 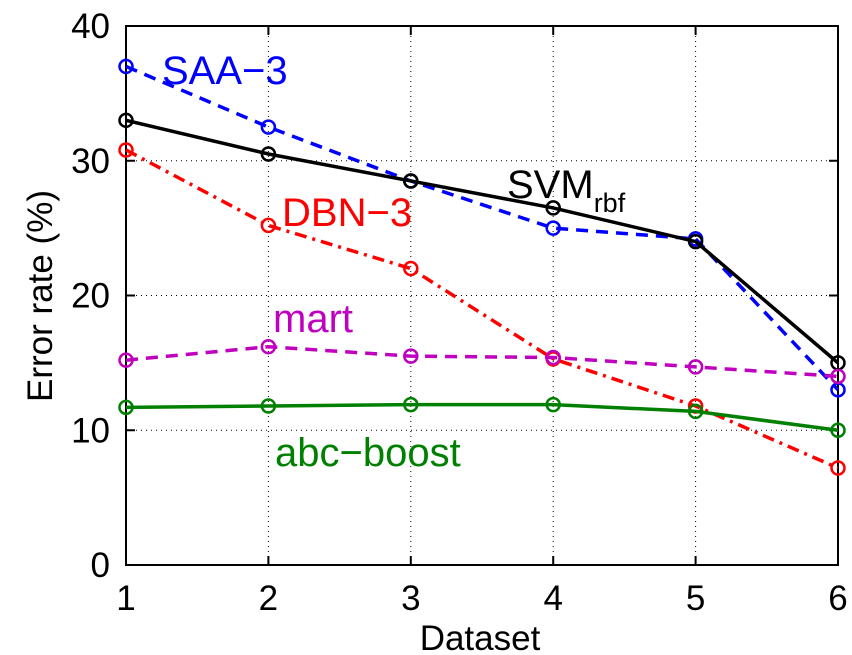 I want to click on x-tick-label: 1, so click(x=125, y=598).